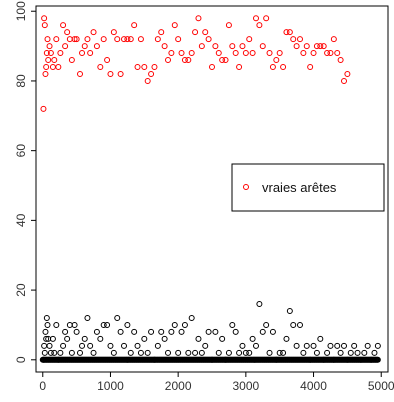 The image size is (394, 402). Describe the element at coordinates (178, 386) in the screenshot. I see `x-tick-label: 2000` at that location.